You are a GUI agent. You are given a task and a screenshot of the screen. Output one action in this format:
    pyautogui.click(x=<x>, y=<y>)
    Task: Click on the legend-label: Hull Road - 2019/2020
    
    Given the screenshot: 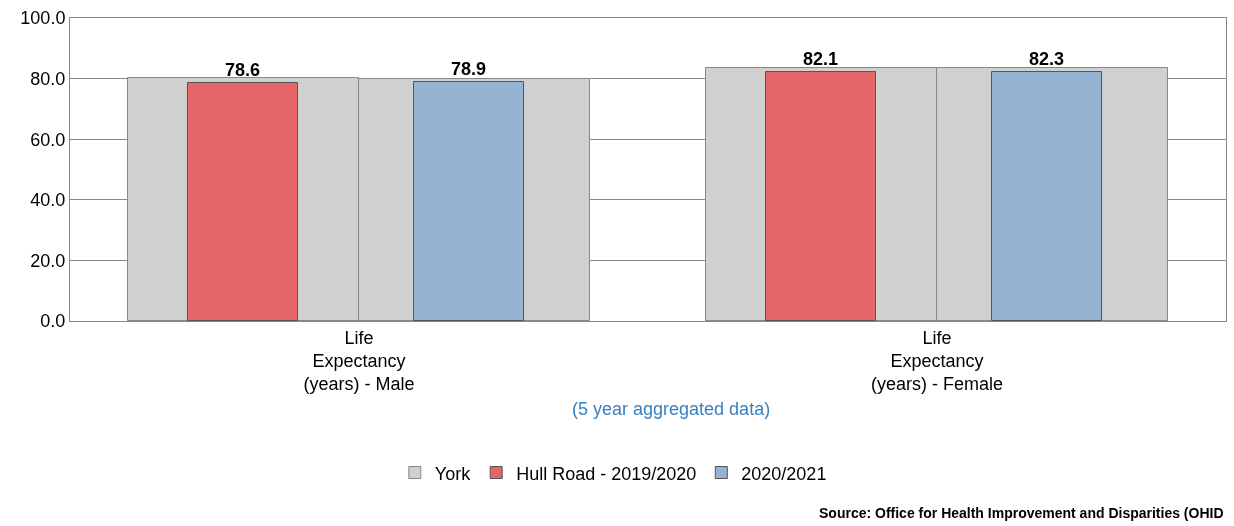 What is the action you would take?
    pyautogui.click(x=606, y=473)
    